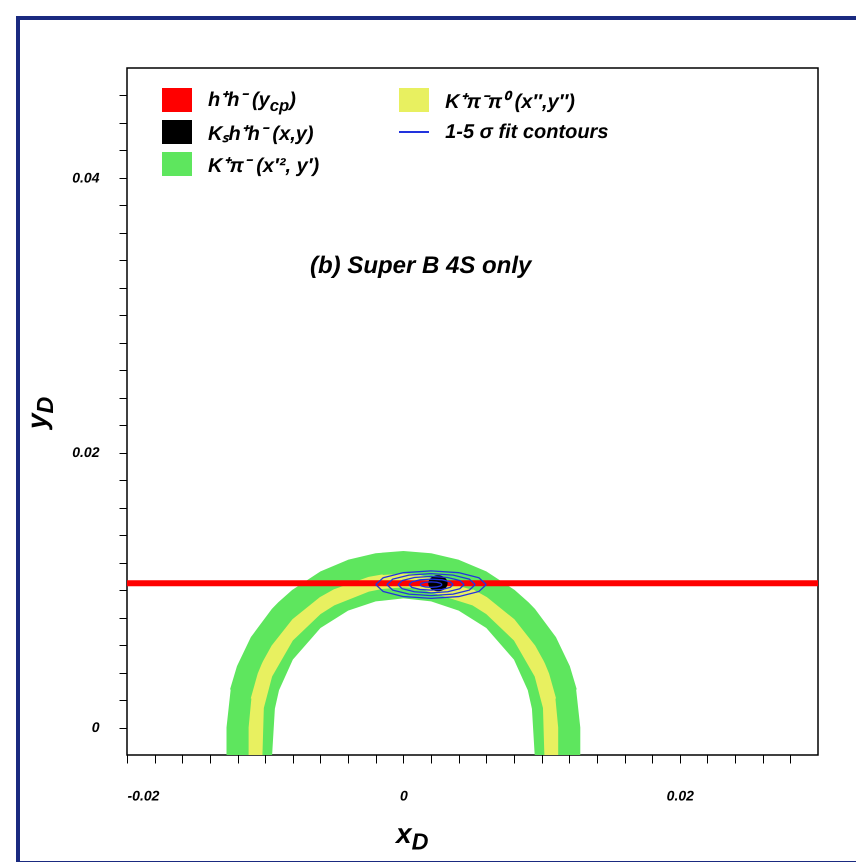 The image size is (856, 862). Describe the element at coordinates (412, 837) in the screenshot. I see `x-axis-title: x$_{D}$` at that location.